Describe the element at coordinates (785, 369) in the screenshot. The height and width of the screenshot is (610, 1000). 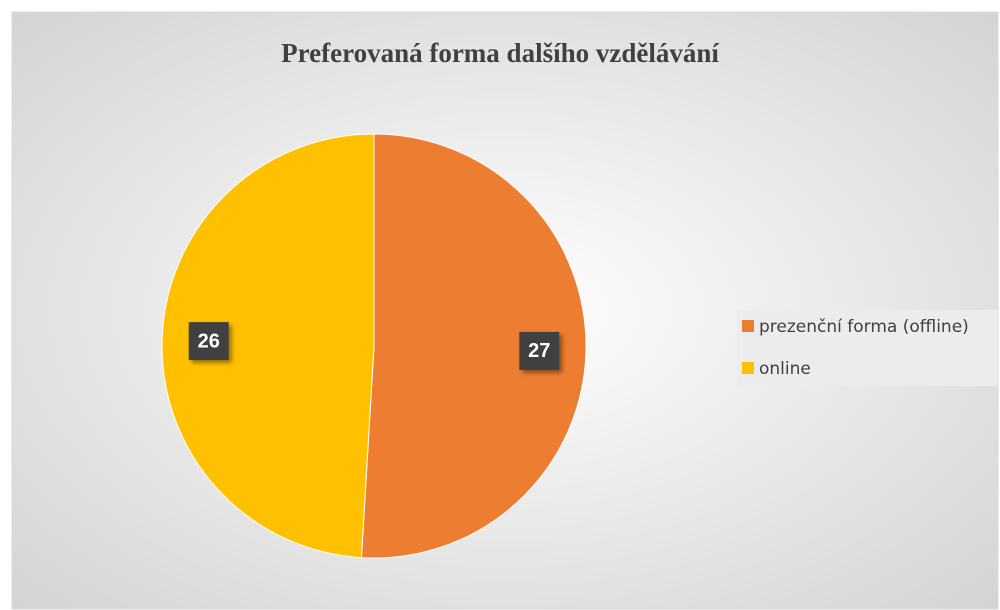
I see `legend-label: online` at that location.